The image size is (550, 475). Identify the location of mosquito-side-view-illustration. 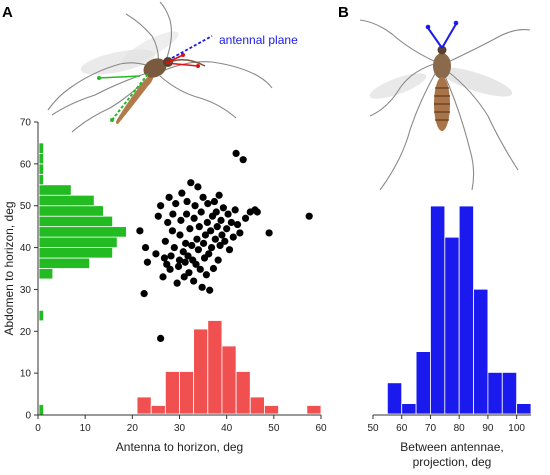
(160, 67).